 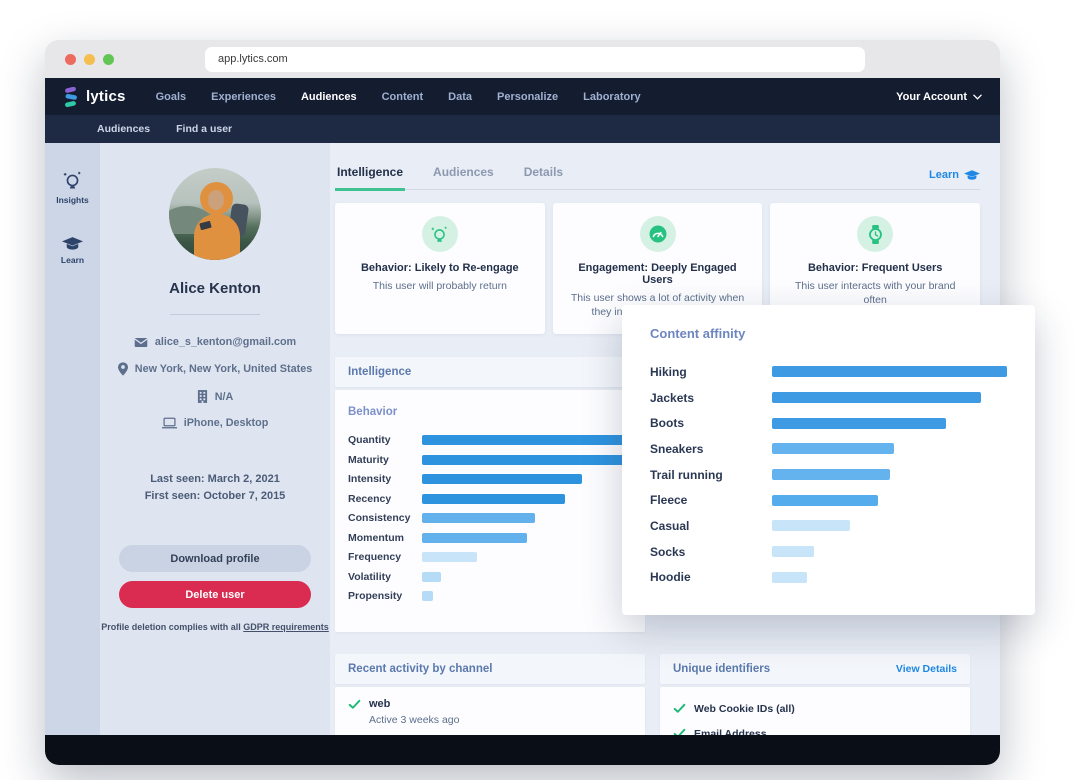 I want to click on delete-user-button: Delete user, so click(x=215, y=594).